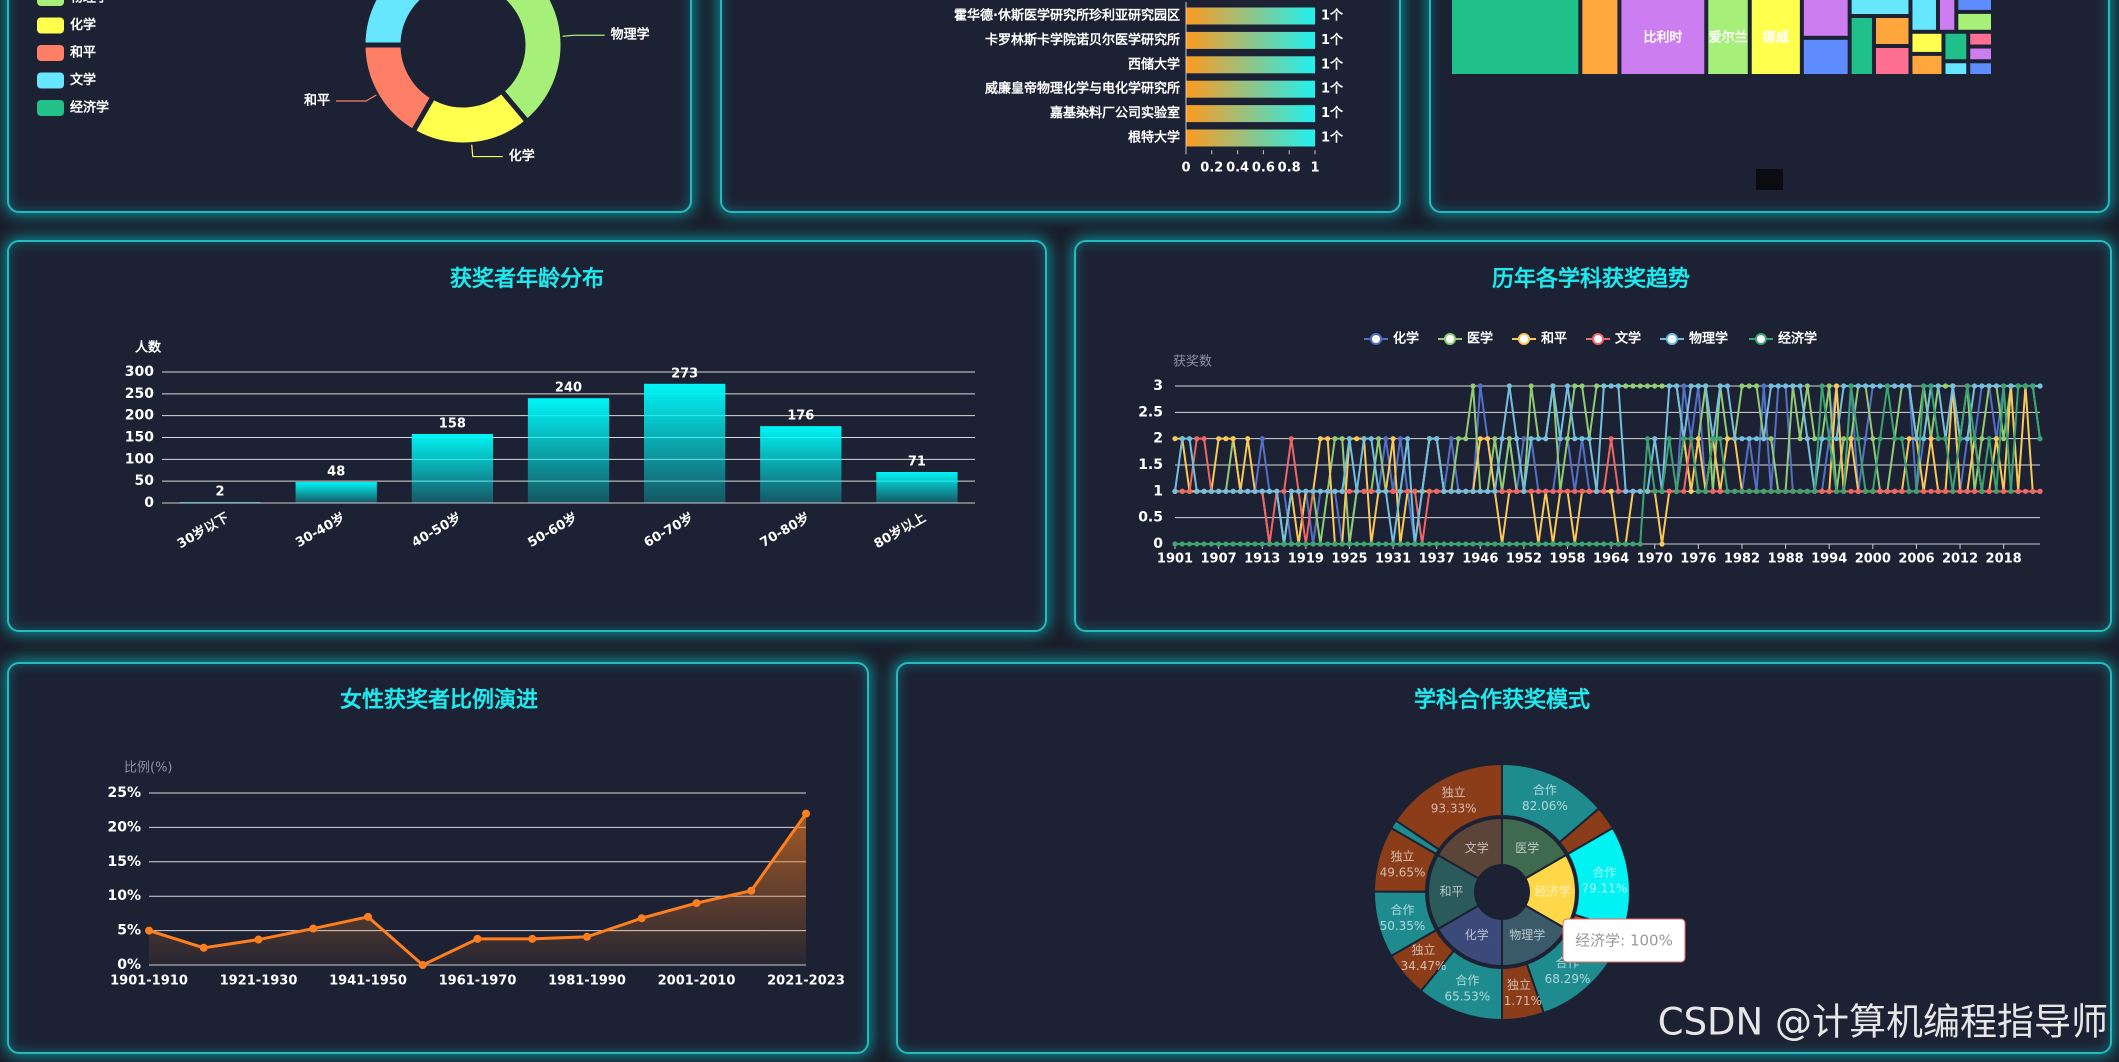 The width and height of the screenshot is (2119, 1062). I want to click on y-tick-label: 0, so click(1158, 544).